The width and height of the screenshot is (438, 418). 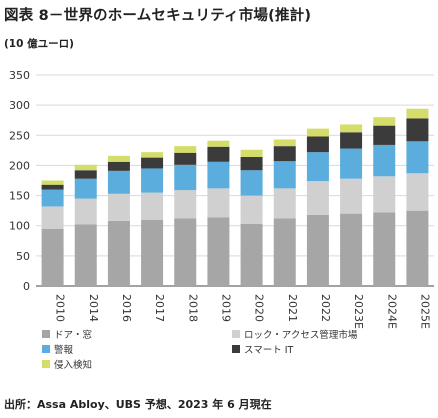 What do you see at coordinates (26, 286) in the screenshot?
I see `y-tick-label: 0` at bounding box center [26, 286].